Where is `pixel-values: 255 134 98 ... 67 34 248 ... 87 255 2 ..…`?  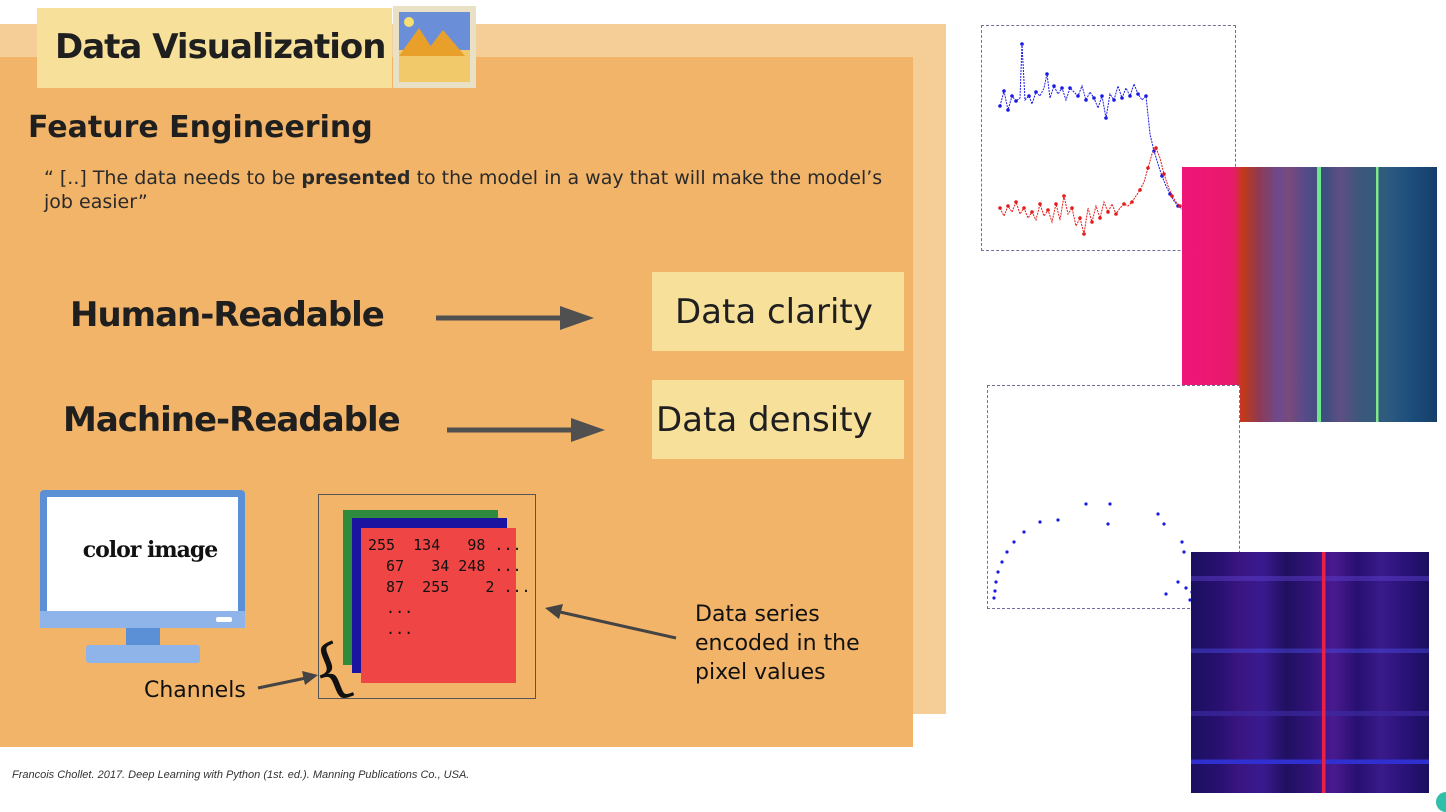 pixel-values: 255 134 98 ... 67 34 248 ... 87 255 2 ..… is located at coordinates (449, 587).